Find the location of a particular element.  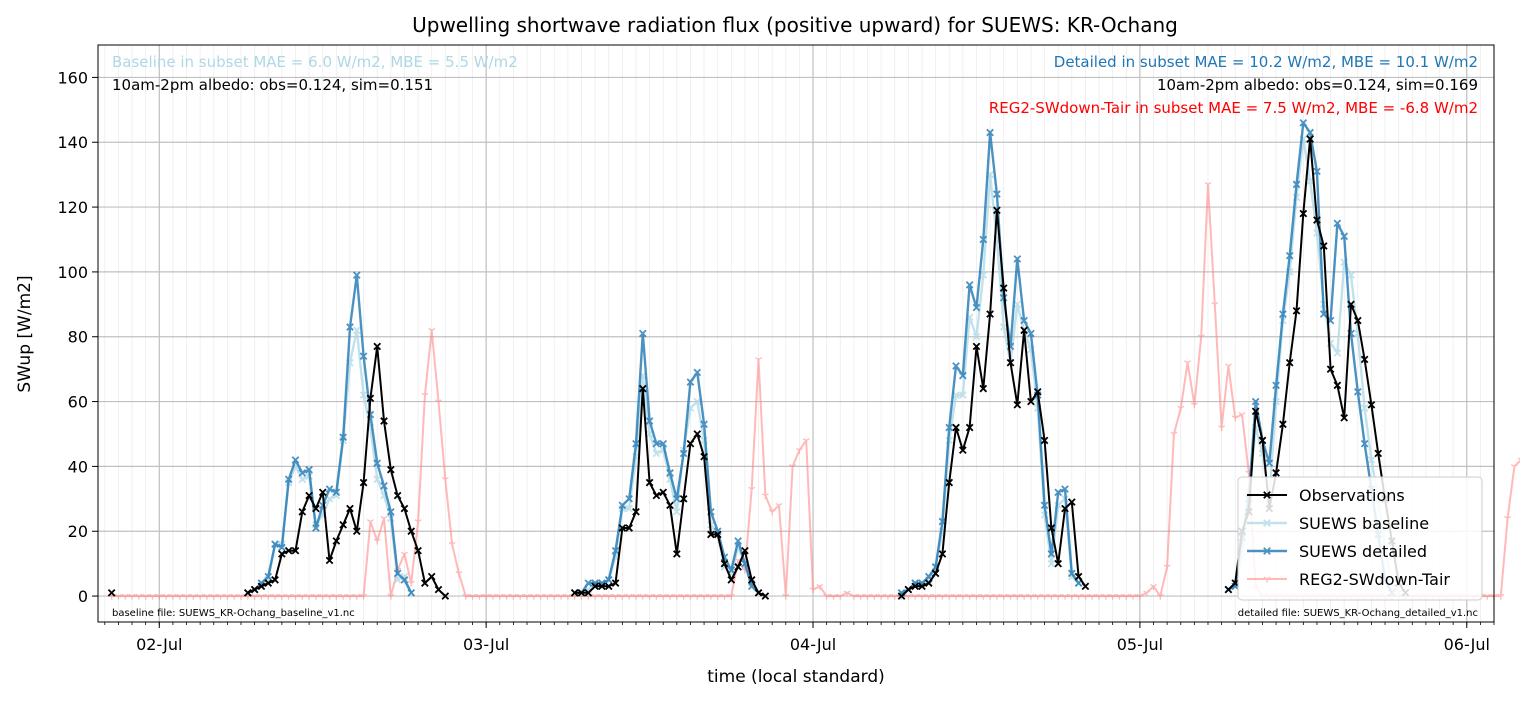

x-axis-label: time (local standard) is located at coordinates (796, 677).